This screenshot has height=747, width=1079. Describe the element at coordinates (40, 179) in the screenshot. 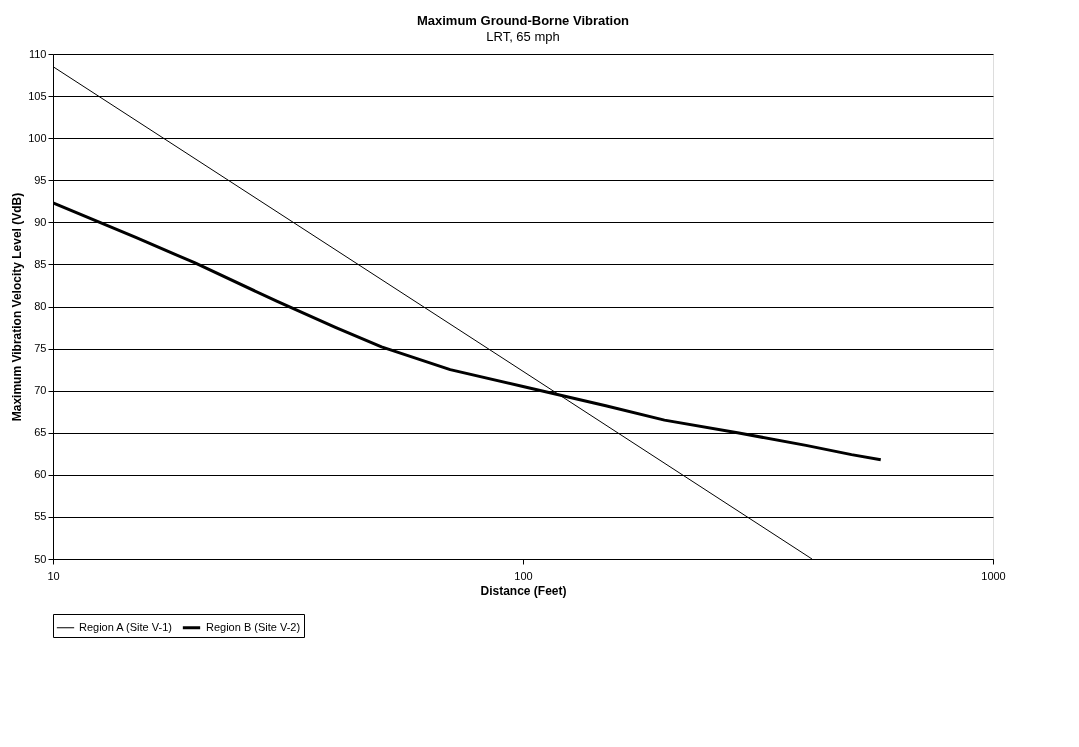

I see `y-tick-label: 95` at that location.